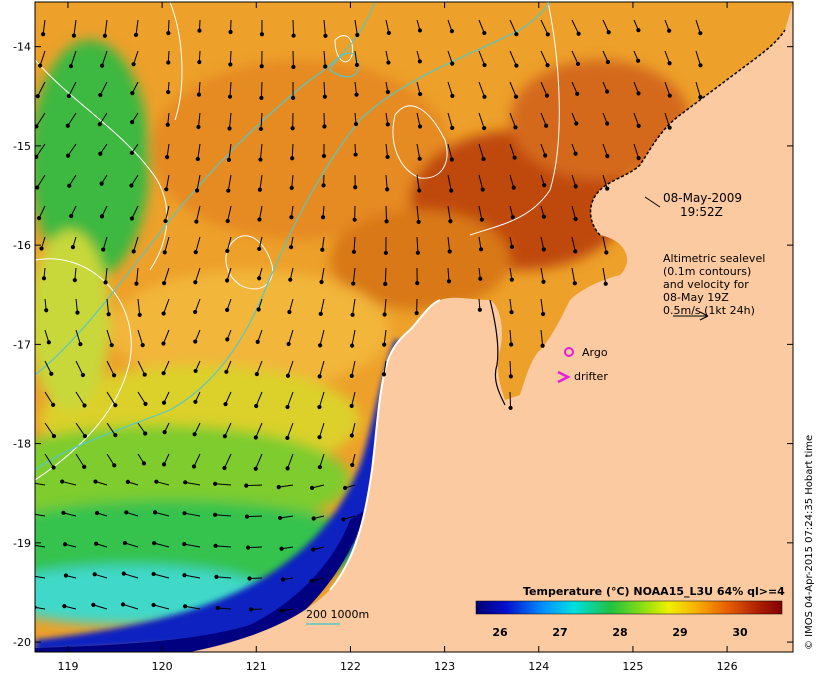 The height and width of the screenshot is (680, 820). Describe the element at coordinates (591, 376) in the screenshot. I see `drifter-label: drifter` at that location.